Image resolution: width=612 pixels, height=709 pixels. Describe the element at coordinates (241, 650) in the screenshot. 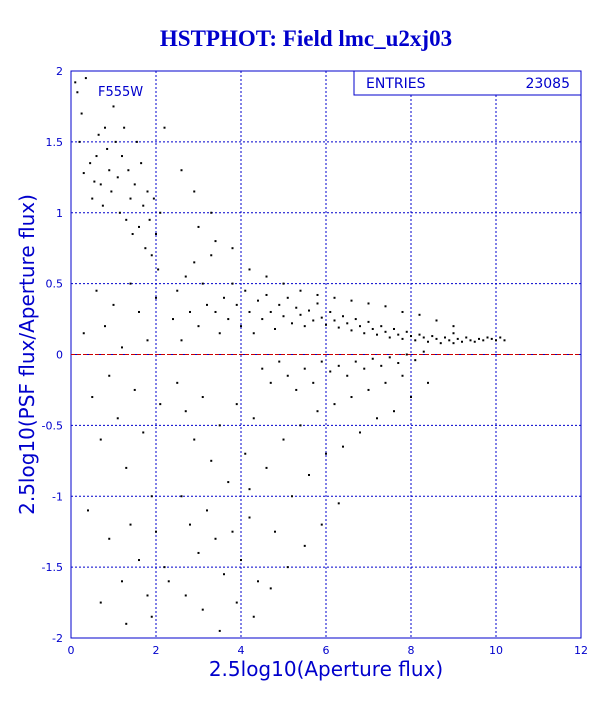

I see `x-tick-label: 4` at that location.